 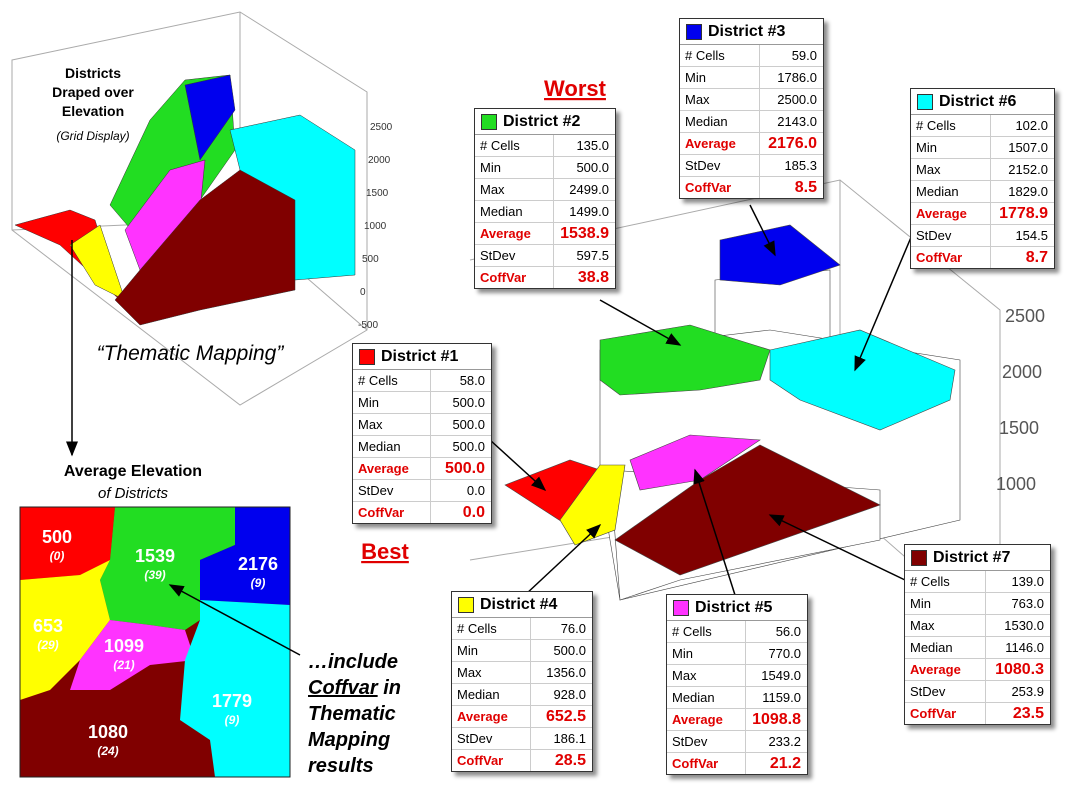 I want to click on table-row: Average 2176.0, so click(x=751, y=144).